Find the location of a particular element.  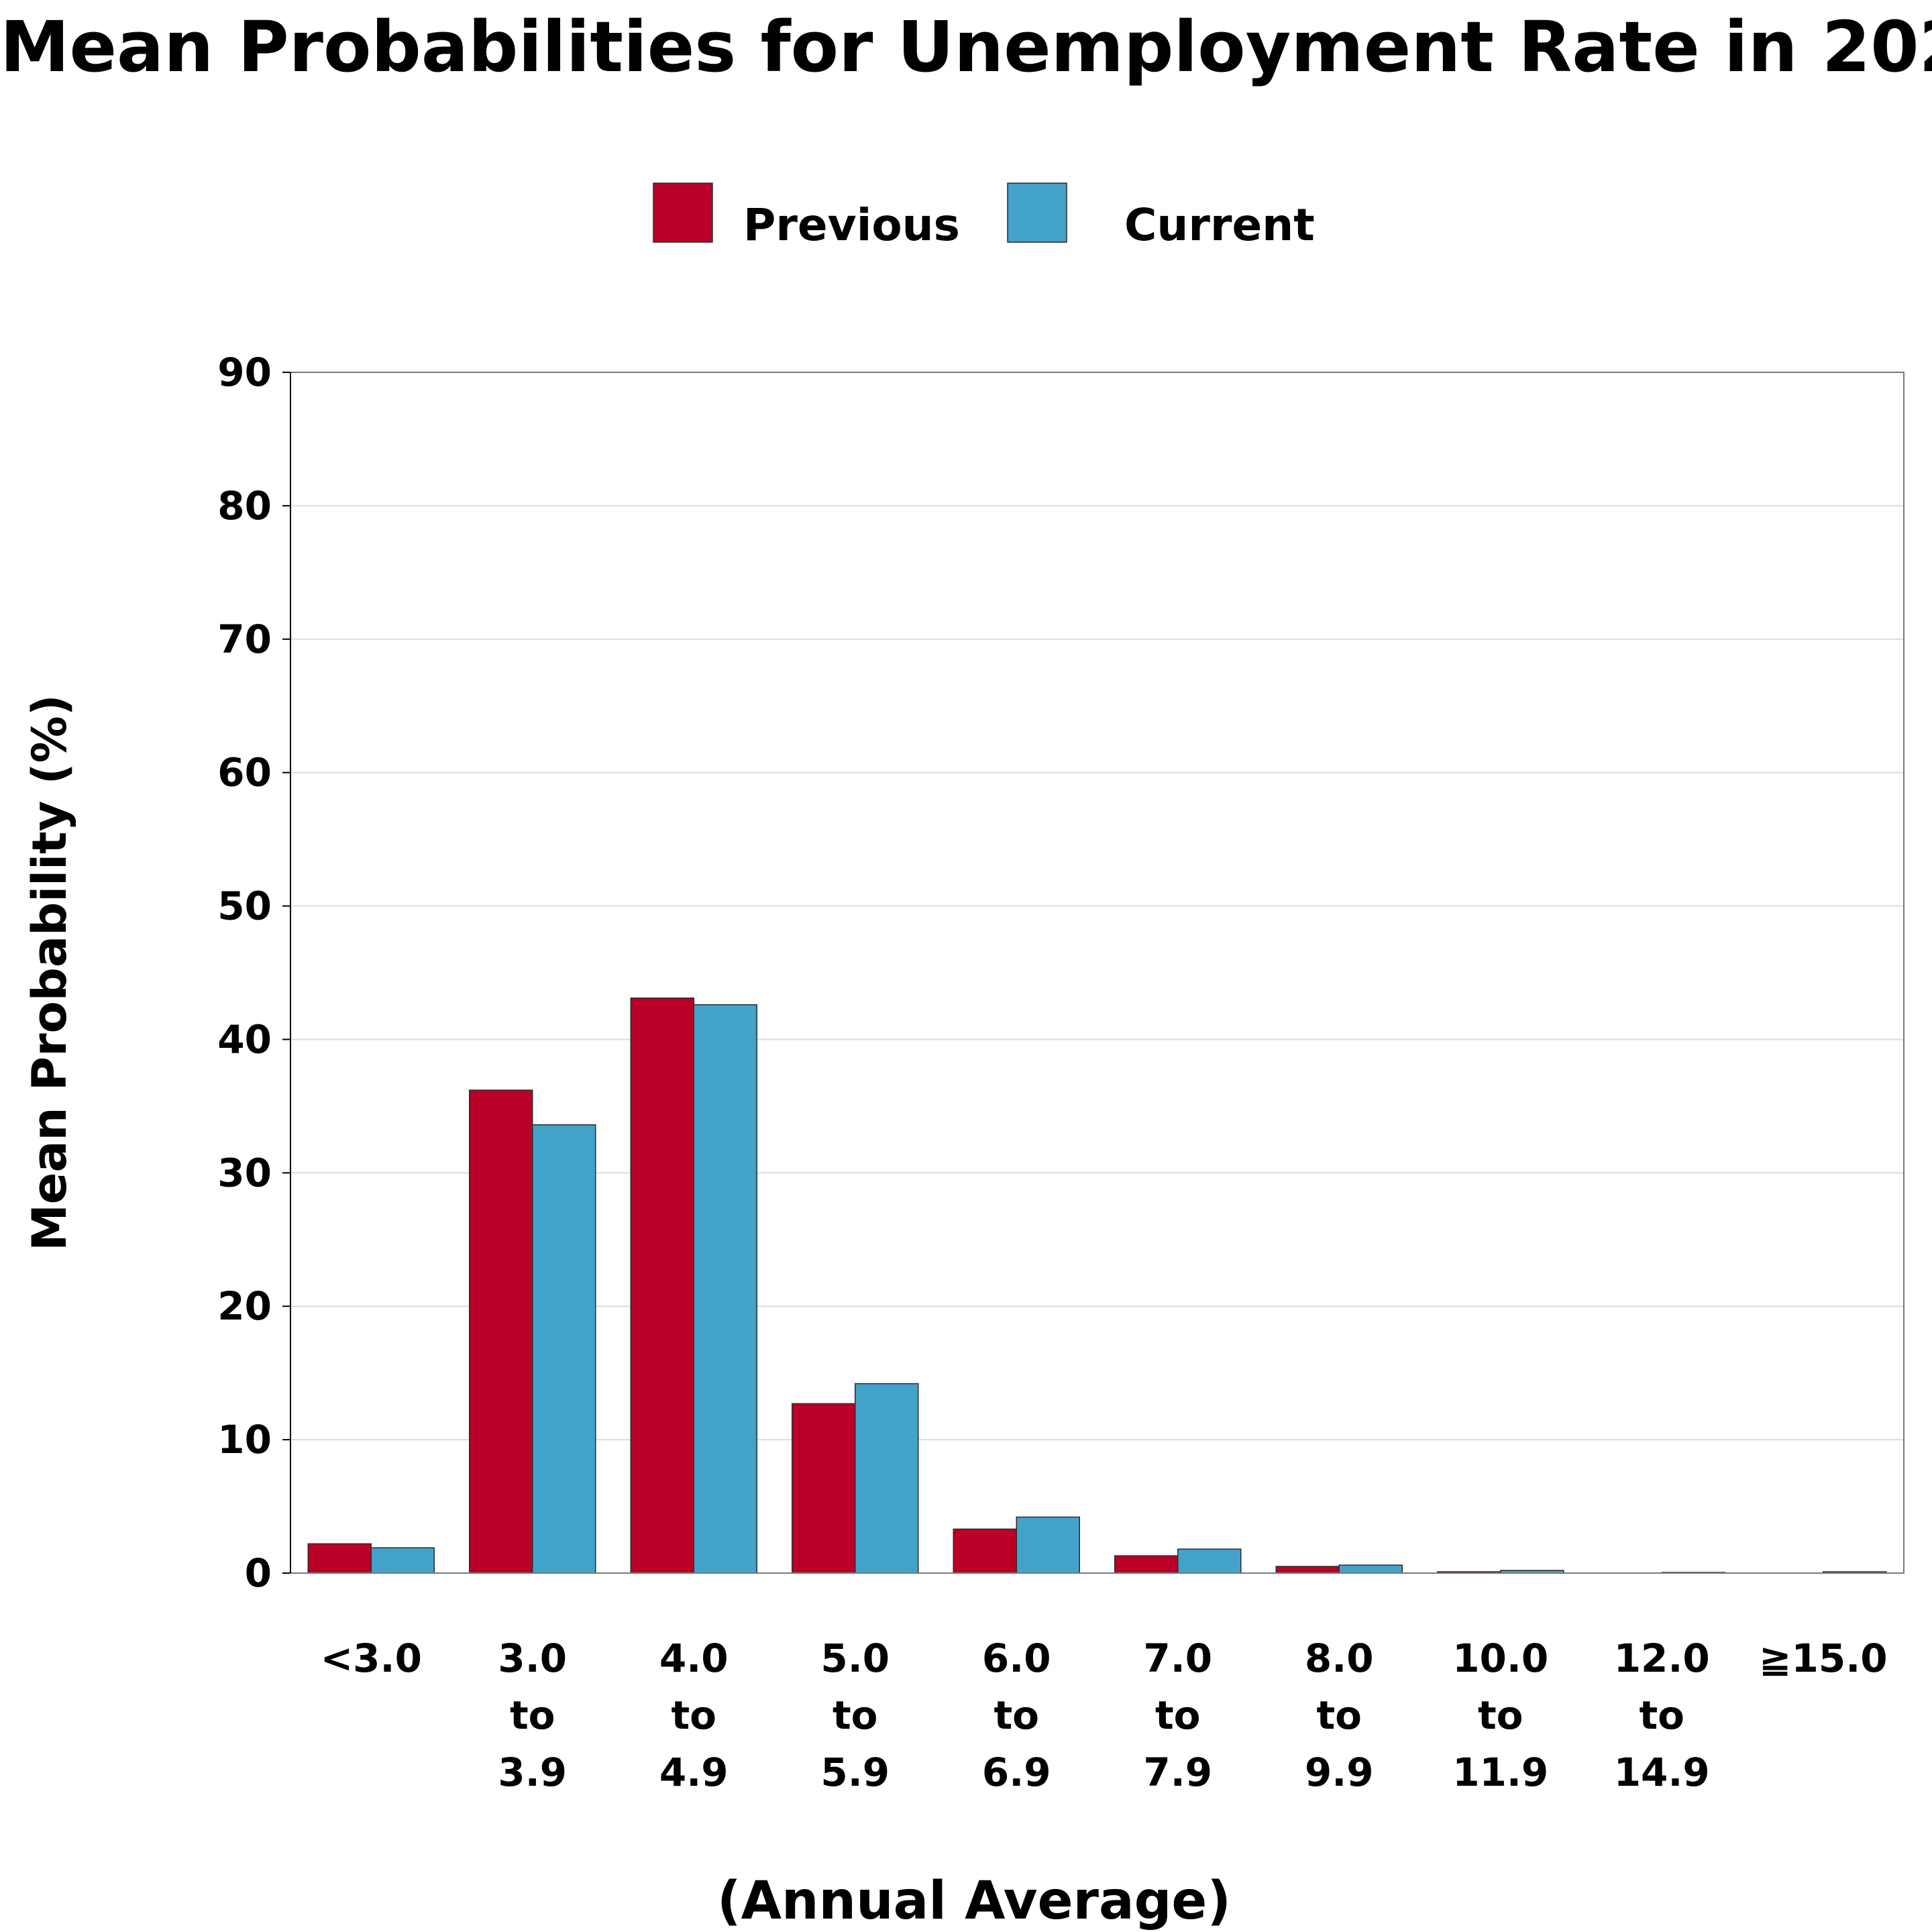

legend-label-current: Current is located at coordinates (1219, 225).